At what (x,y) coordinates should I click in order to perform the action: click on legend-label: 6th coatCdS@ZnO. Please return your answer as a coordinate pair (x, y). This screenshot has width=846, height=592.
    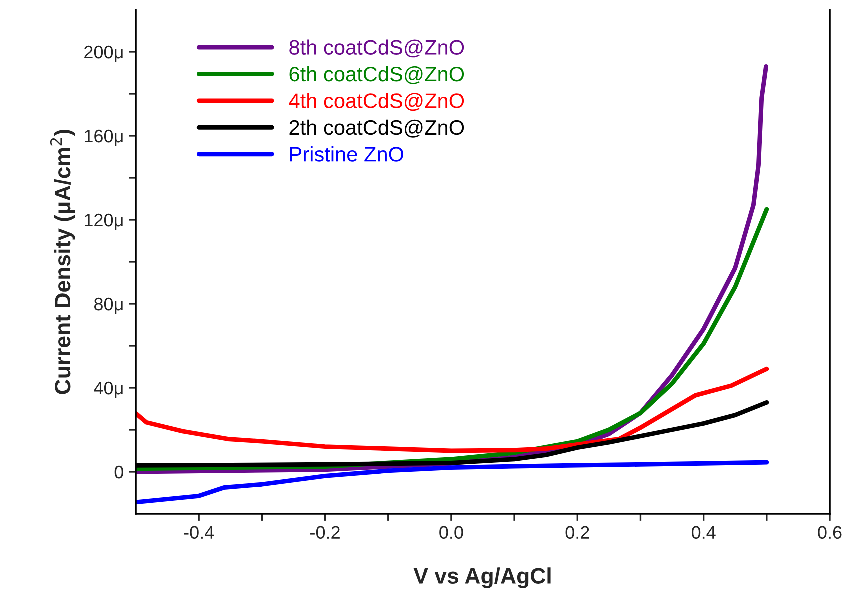
    Looking at the image, I should click on (377, 75).